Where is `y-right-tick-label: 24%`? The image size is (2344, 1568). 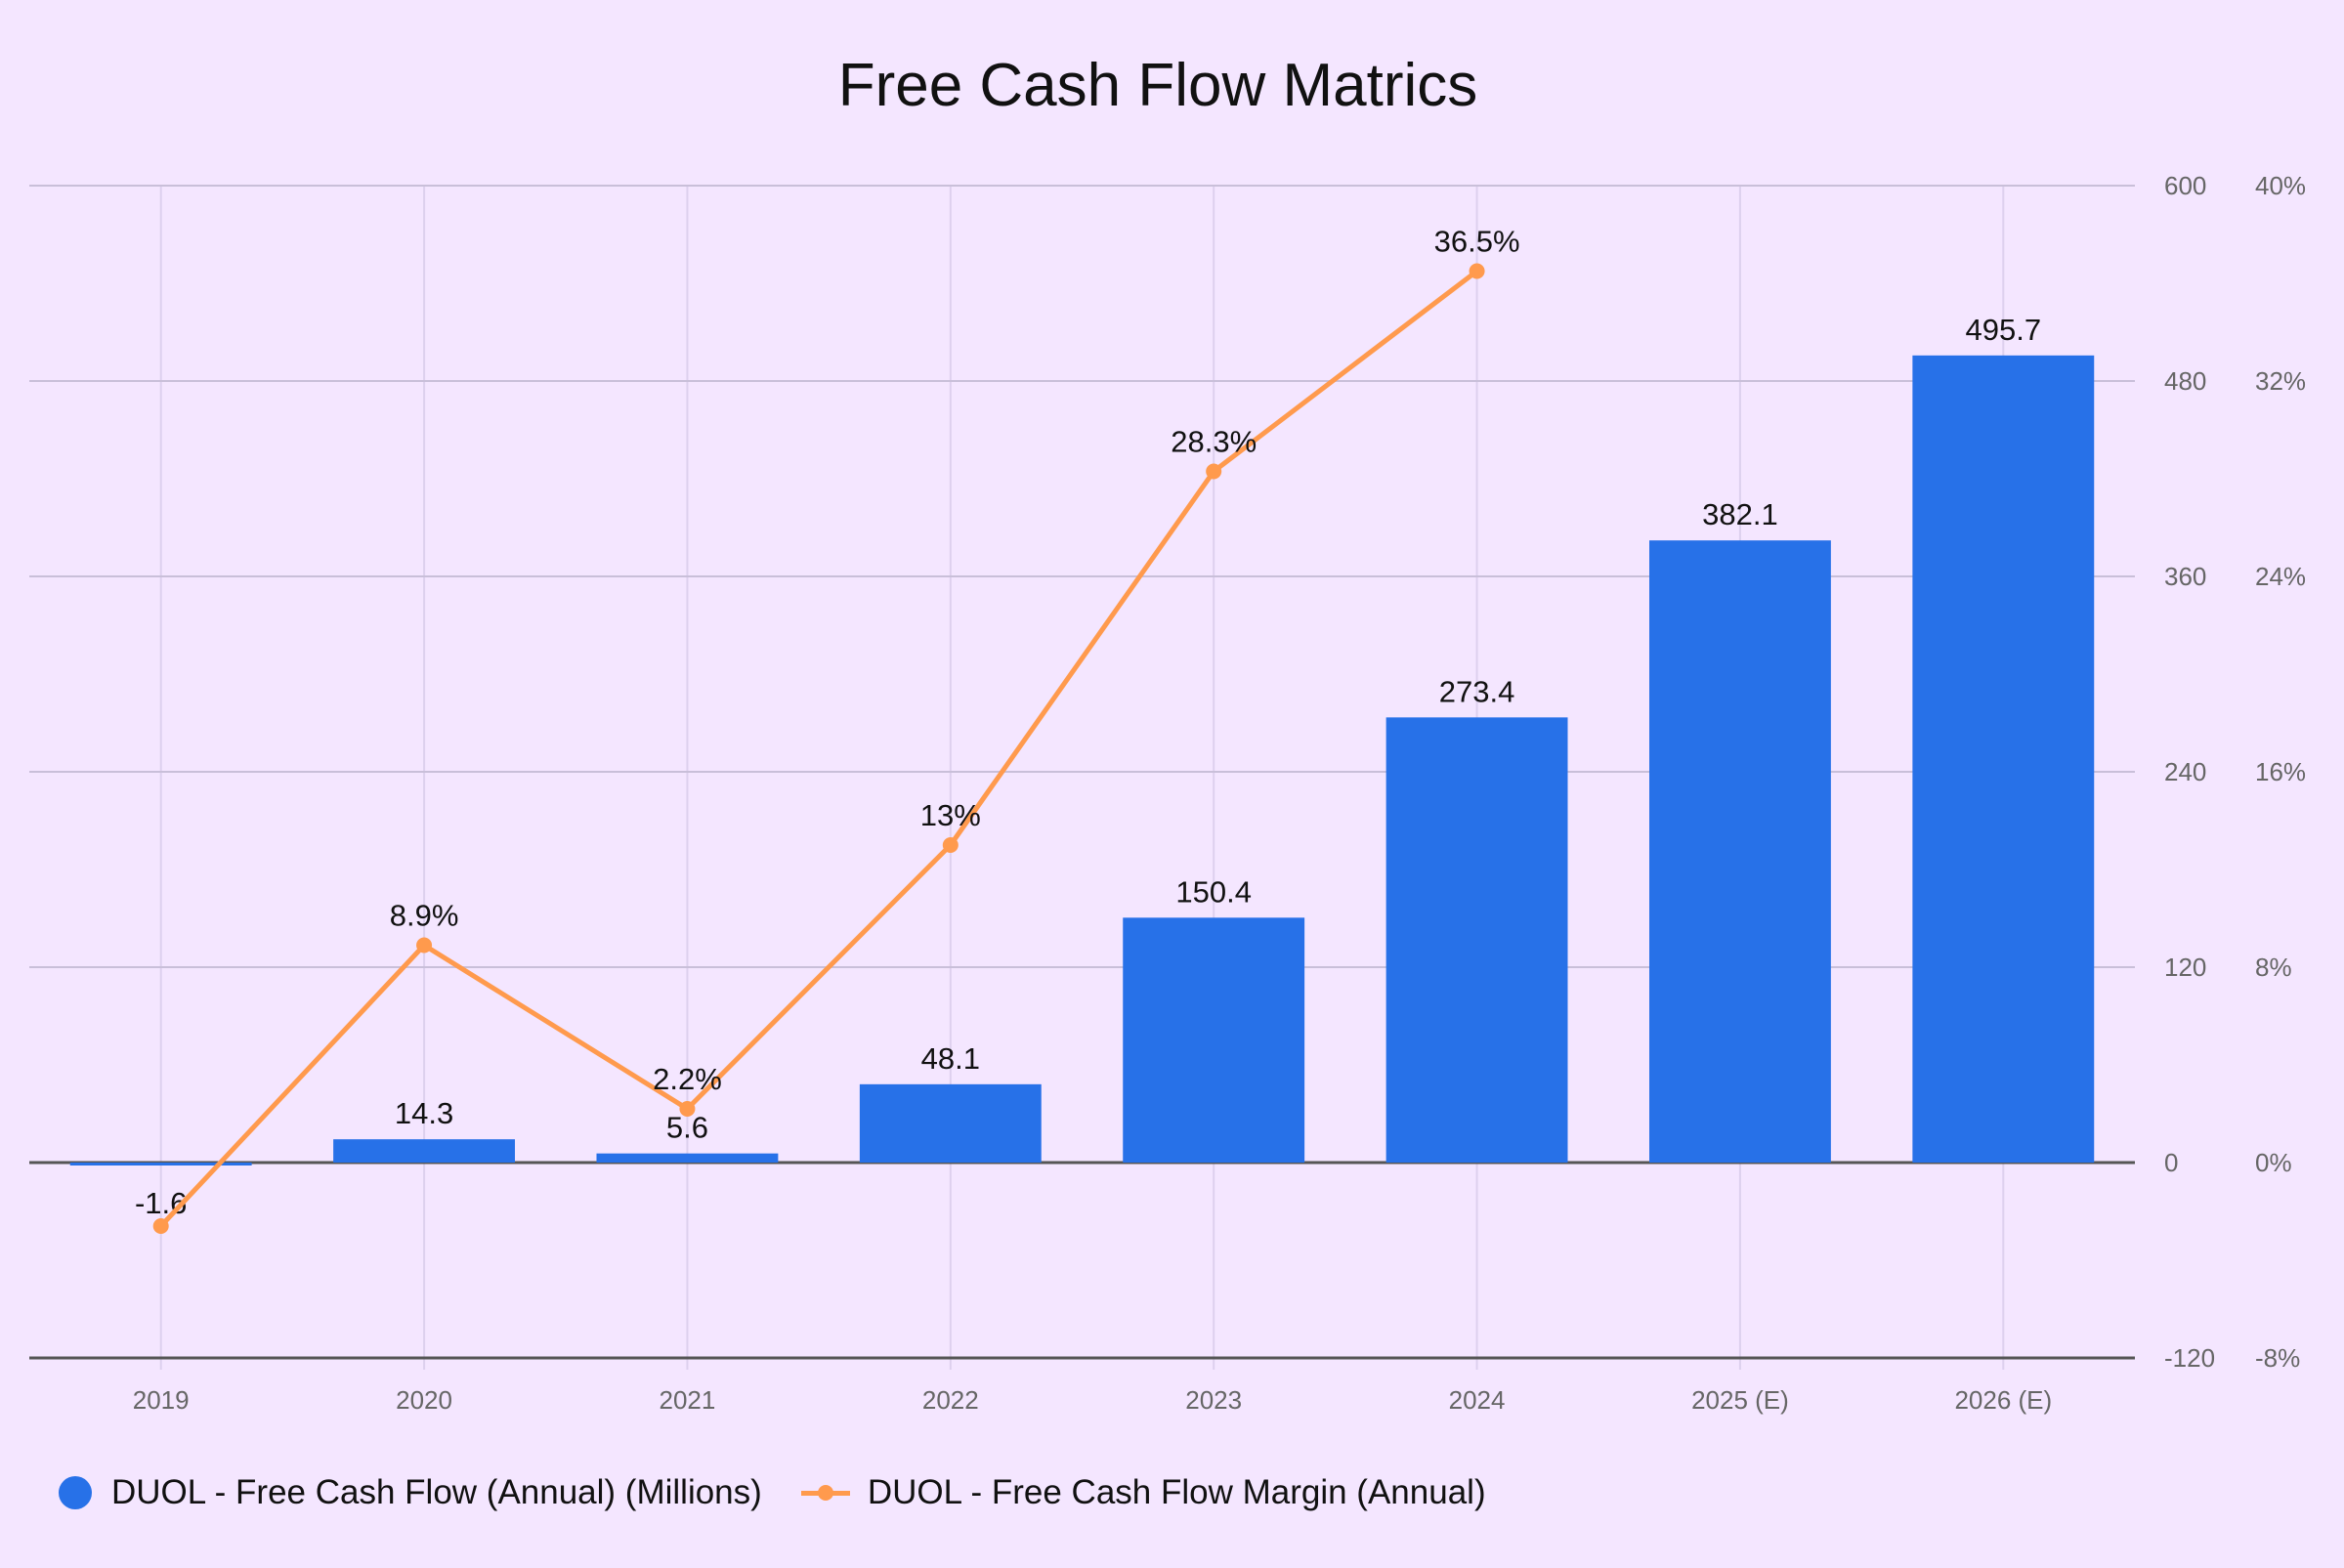 y-right-tick-label: 24% is located at coordinates (2280, 576).